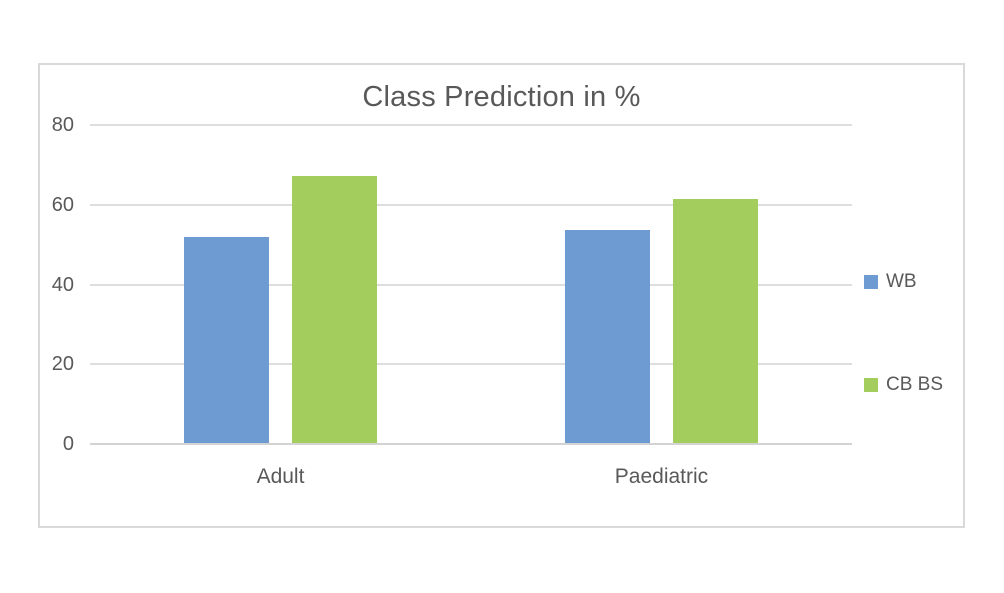 The height and width of the screenshot is (593, 1004). I want to click on legend-entry-wb: WB, so click(890, 282).